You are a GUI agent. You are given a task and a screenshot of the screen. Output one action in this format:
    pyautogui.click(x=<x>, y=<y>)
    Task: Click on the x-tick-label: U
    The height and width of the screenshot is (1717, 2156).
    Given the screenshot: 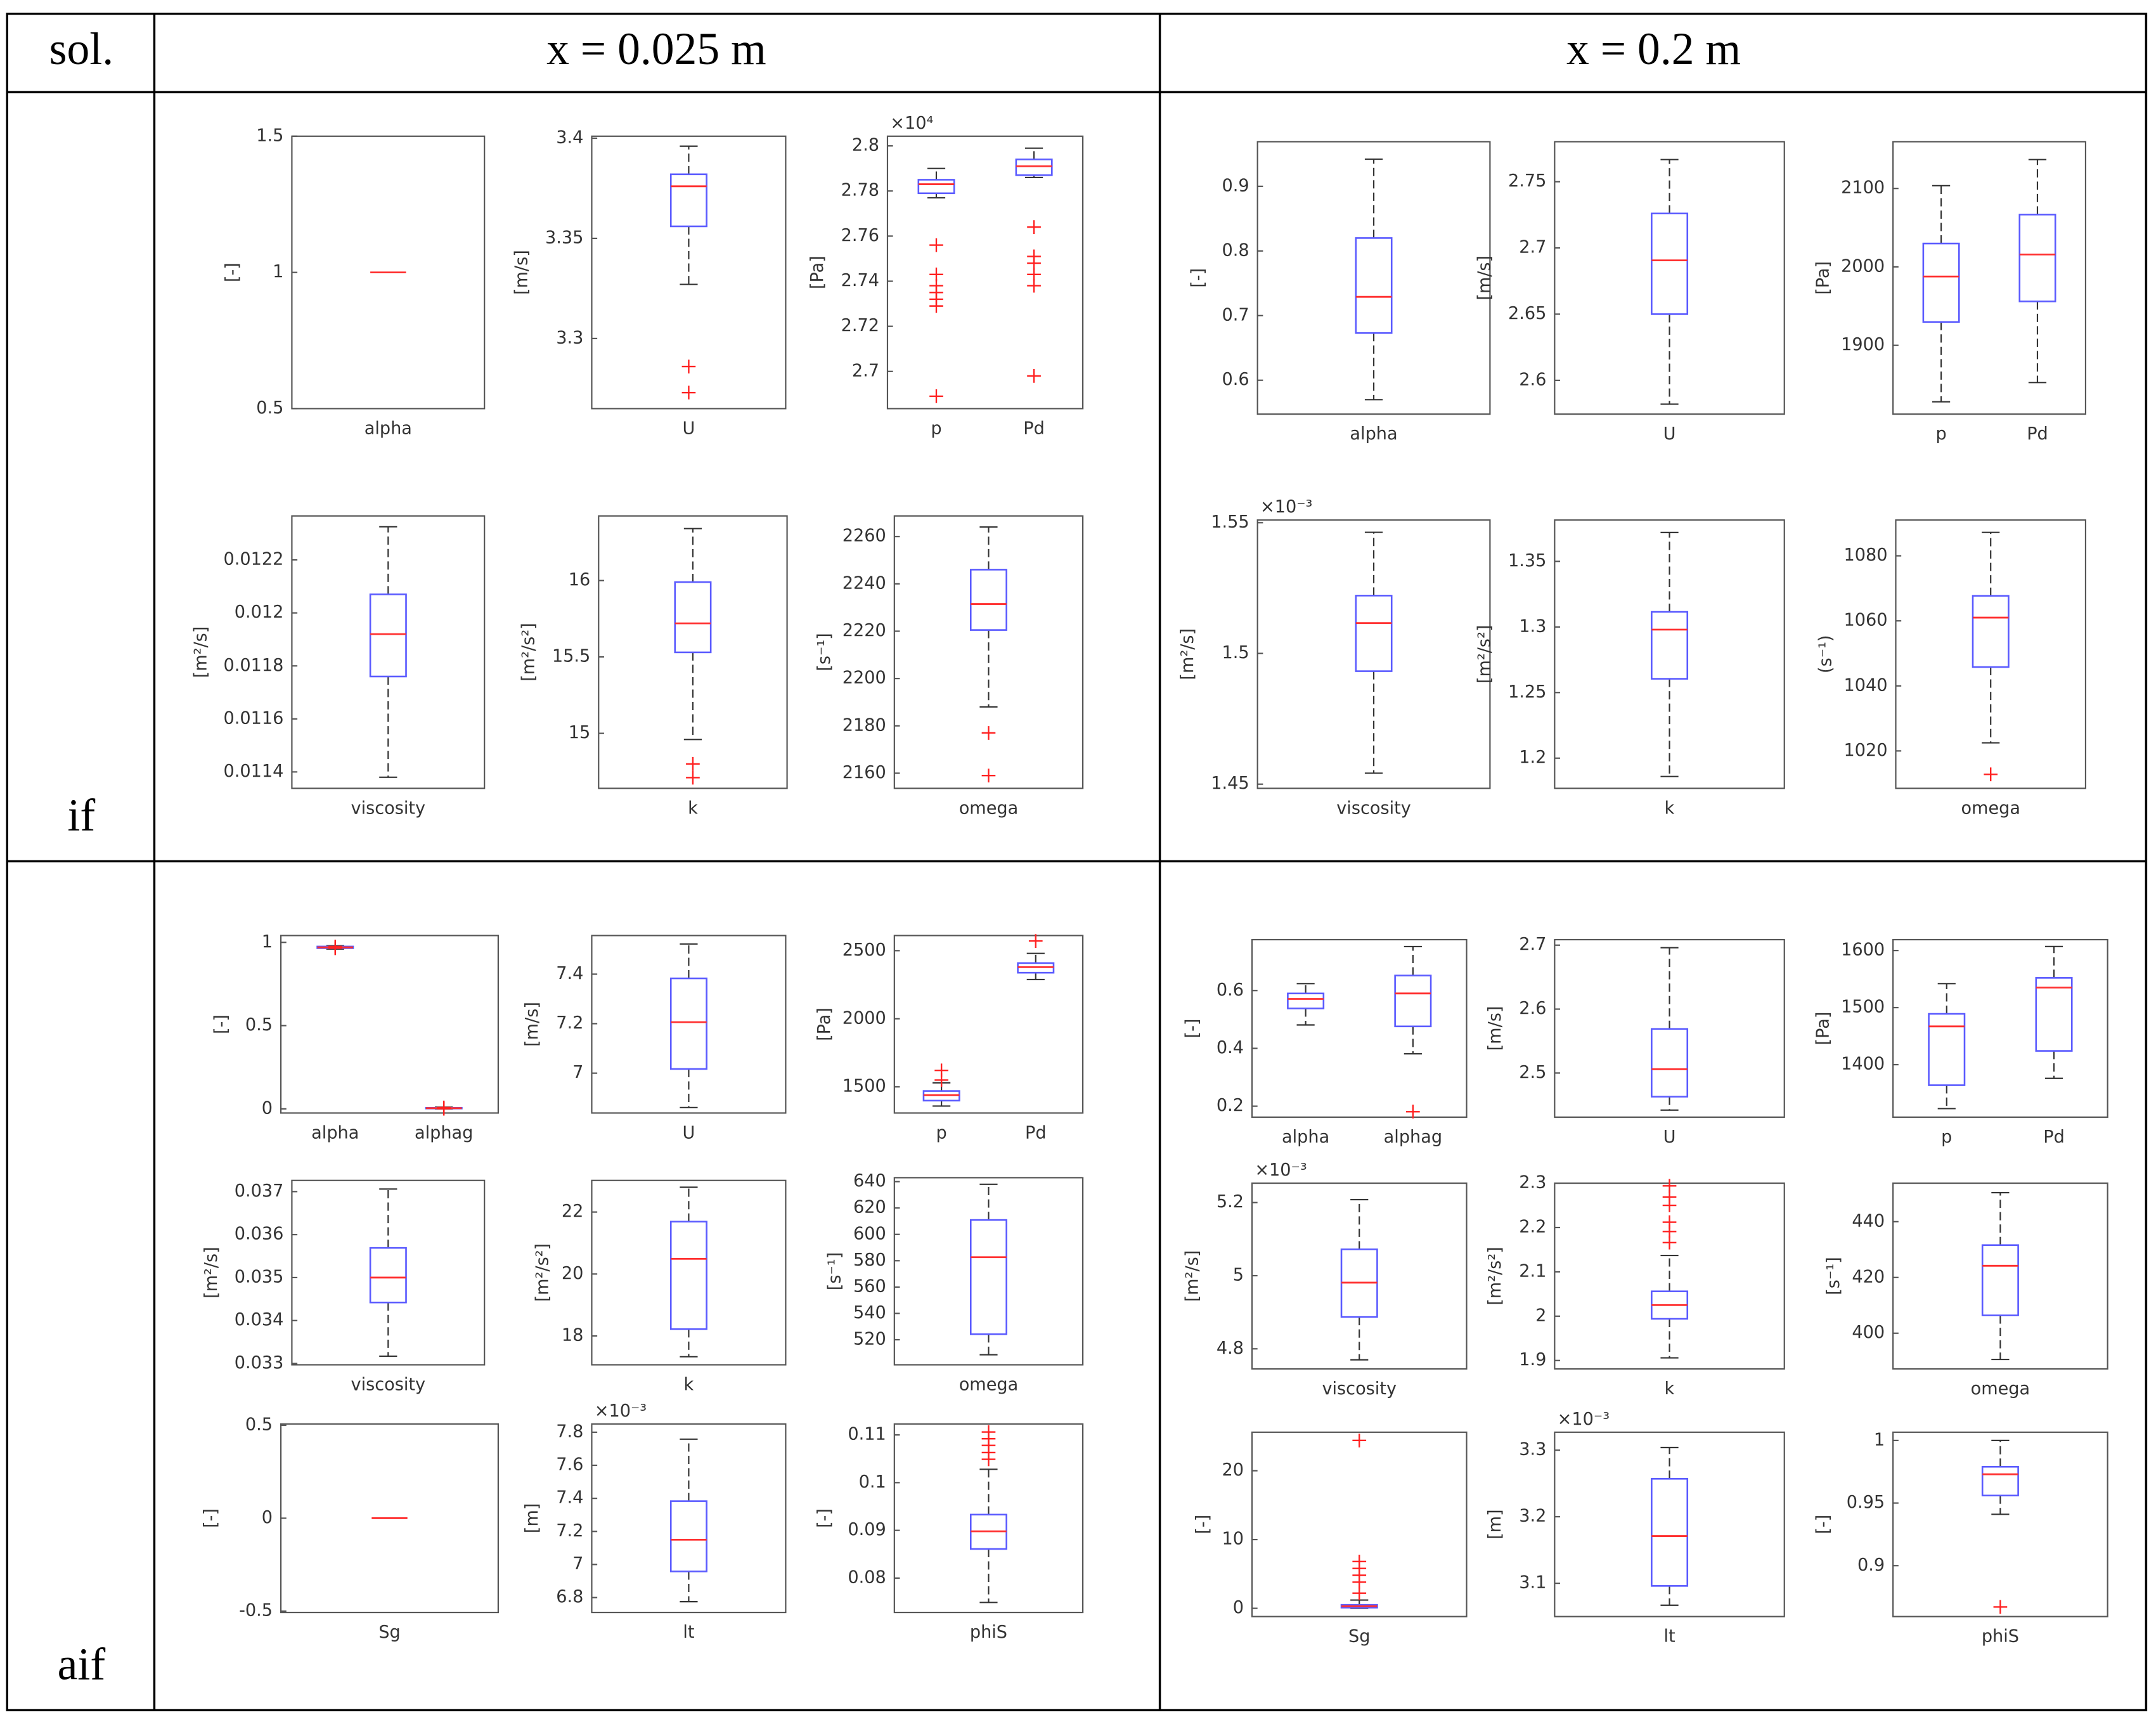 What is the action you would take?
    pyautogui.click(x=689, y=428)
    